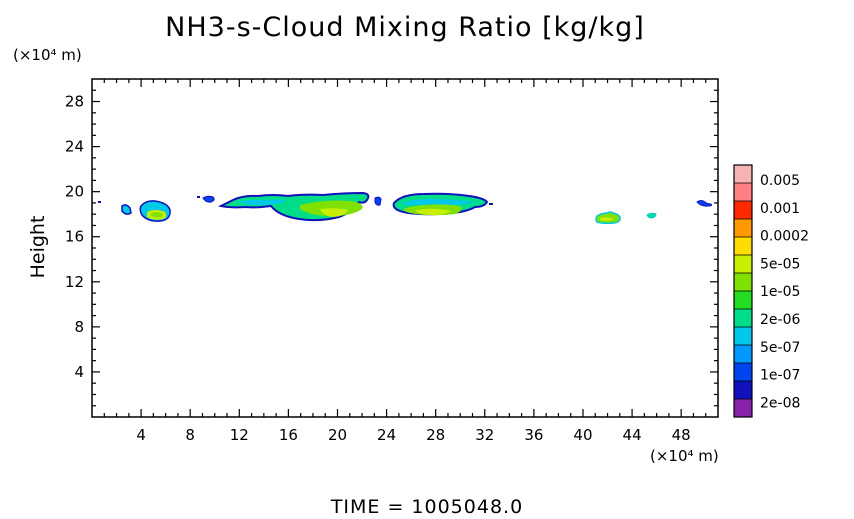  I want to click on y-tick-label: 28, so click(74, 102).